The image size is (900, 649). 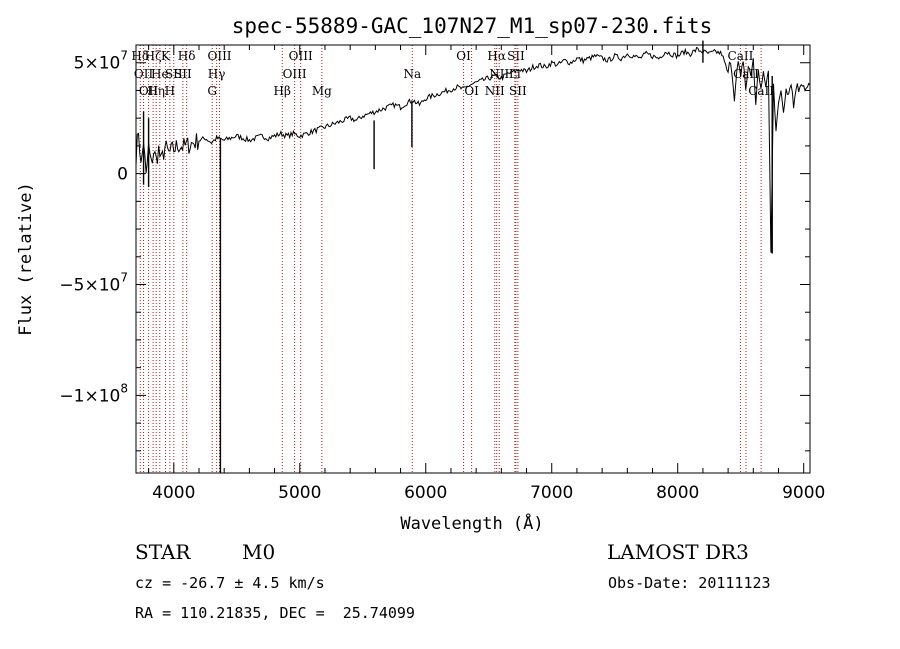 What do you see at coordinates (230, 583) in the screenshot?
I see `redshift-cz: cz = -26.7 ± 4.5 km/s` at bounding box center [230, 583].